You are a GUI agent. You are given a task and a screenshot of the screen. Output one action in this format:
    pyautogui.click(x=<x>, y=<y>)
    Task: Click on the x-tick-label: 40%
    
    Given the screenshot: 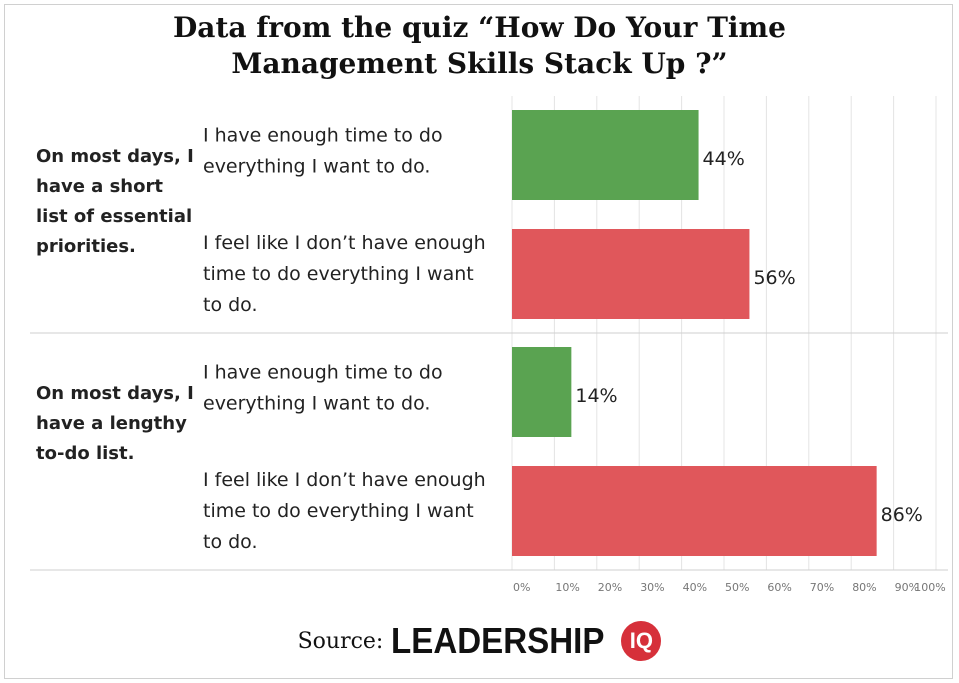 What is the action you would take?
    pyautogui.click(x=695, y=587)
    